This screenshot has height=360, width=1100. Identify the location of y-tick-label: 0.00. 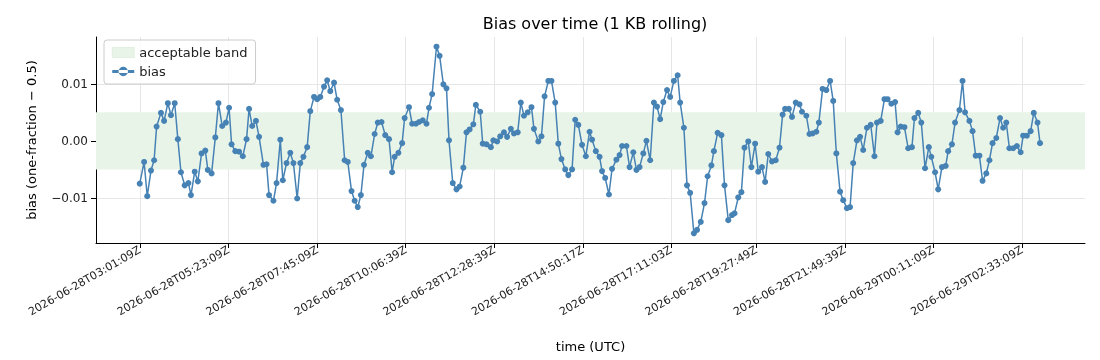
(74, 140).